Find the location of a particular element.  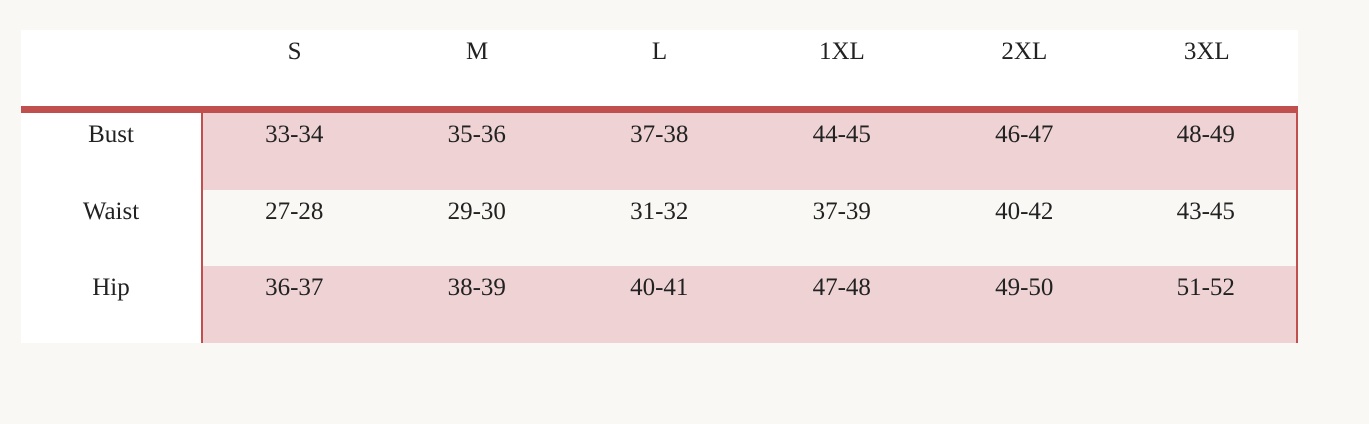

row-label: Bust is located at coordinates (112, 151).